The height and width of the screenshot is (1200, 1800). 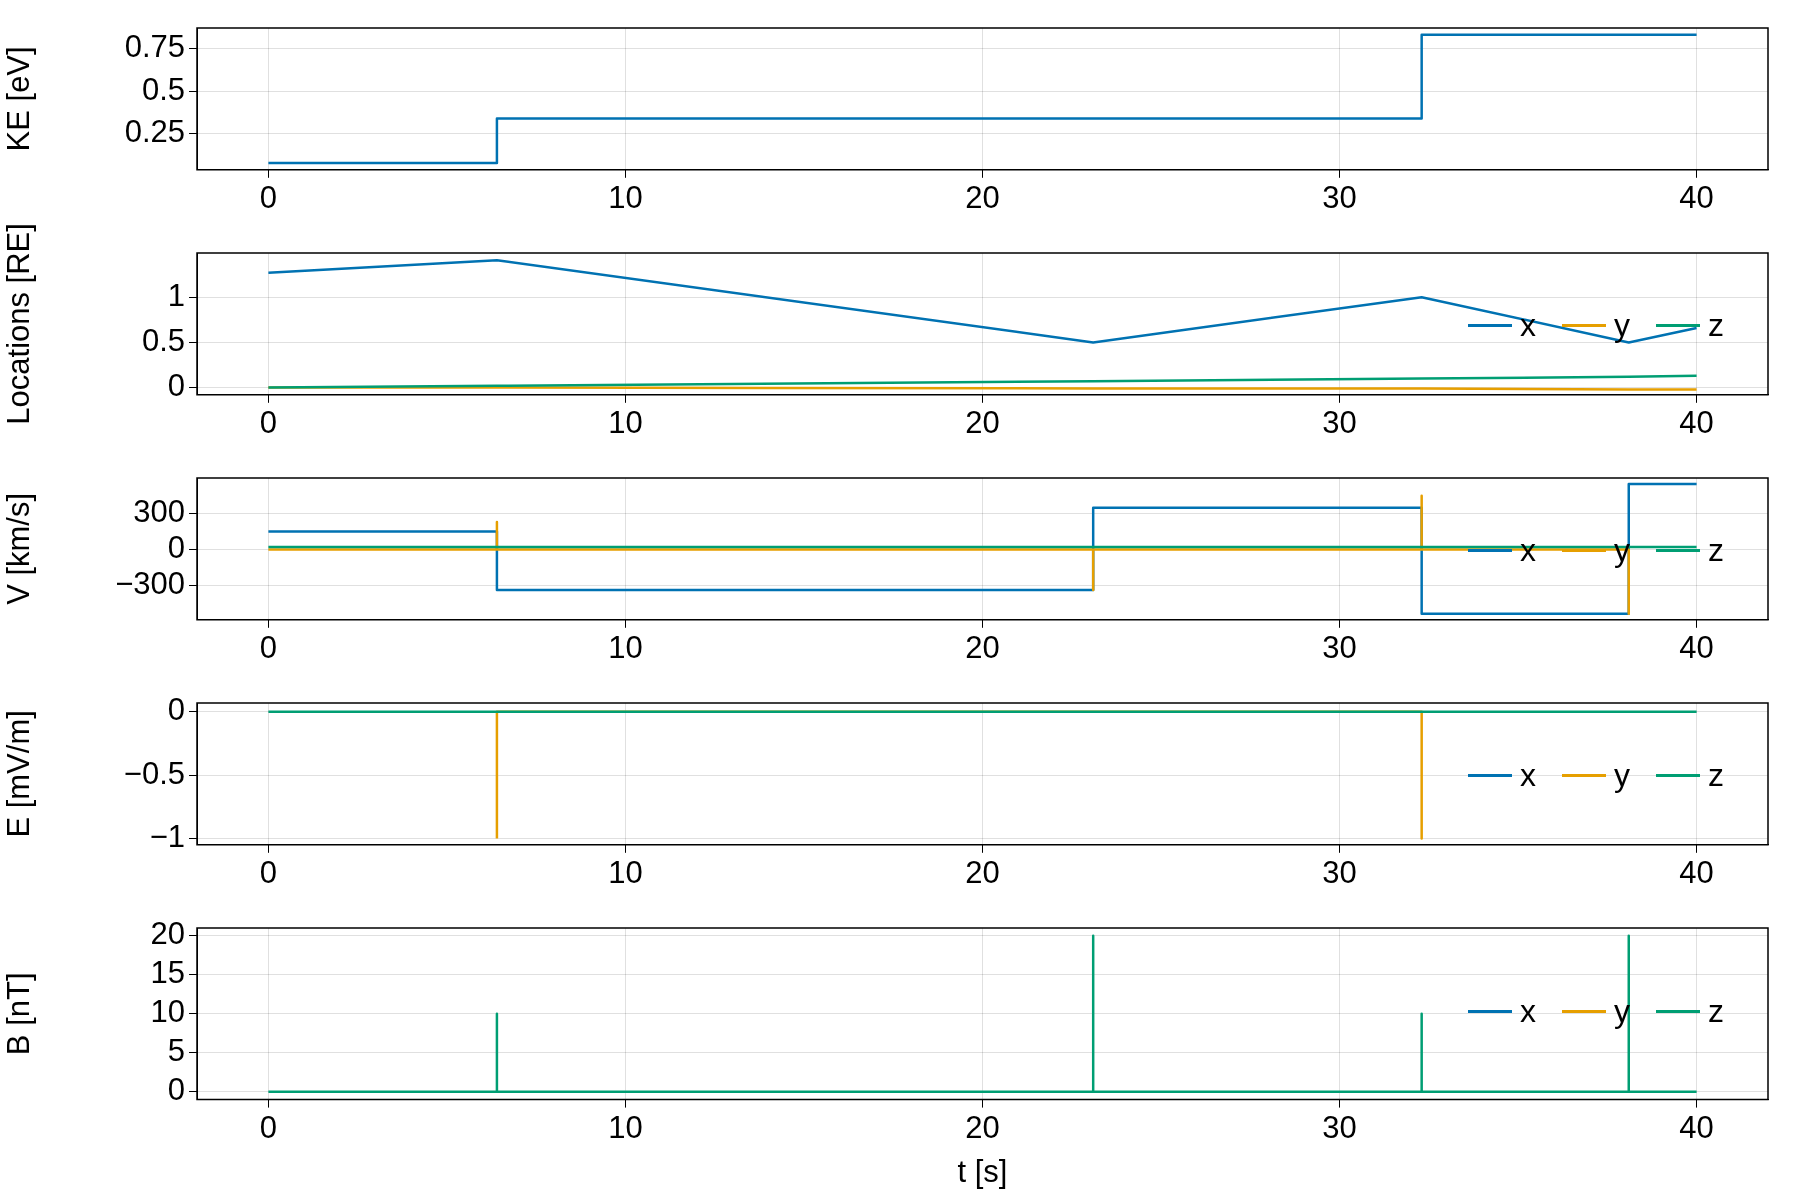 What do you see at coordinates (982, 1171) in the screenshot?
I see `x-axis-title: t [s]` at bounding box center [982, 1171].